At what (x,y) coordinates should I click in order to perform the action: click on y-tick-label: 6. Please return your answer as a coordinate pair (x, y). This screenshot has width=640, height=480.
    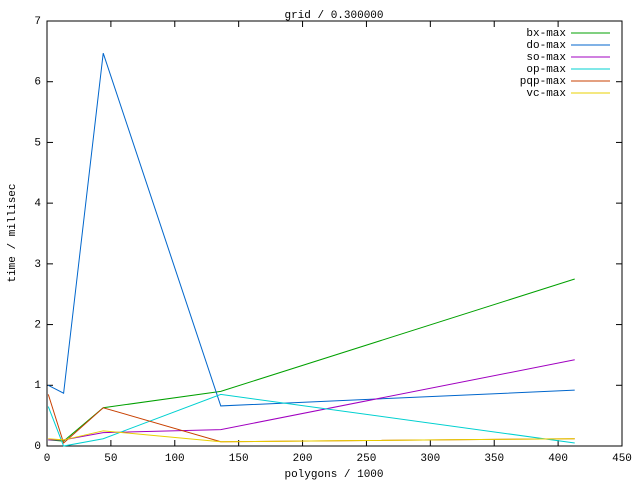
    Looking at the image, I should click on (37, 83).